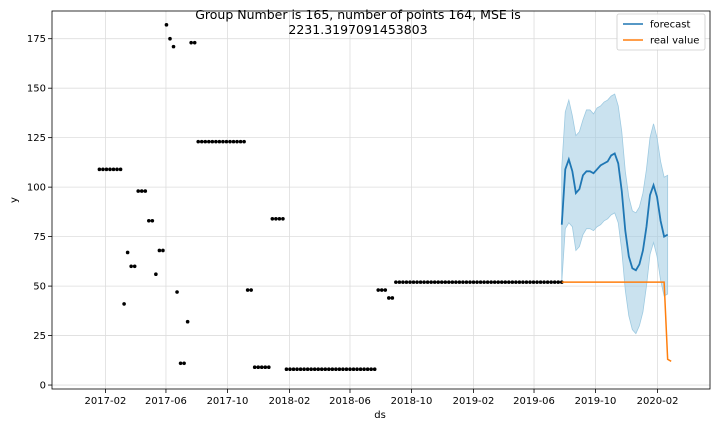 The width and height of the screenshot is (720, 432). What do you see at coordinates (290, 401) in the screenshot?
I see `x-tick-label: 2018-02` at bounding box center [290, 401].